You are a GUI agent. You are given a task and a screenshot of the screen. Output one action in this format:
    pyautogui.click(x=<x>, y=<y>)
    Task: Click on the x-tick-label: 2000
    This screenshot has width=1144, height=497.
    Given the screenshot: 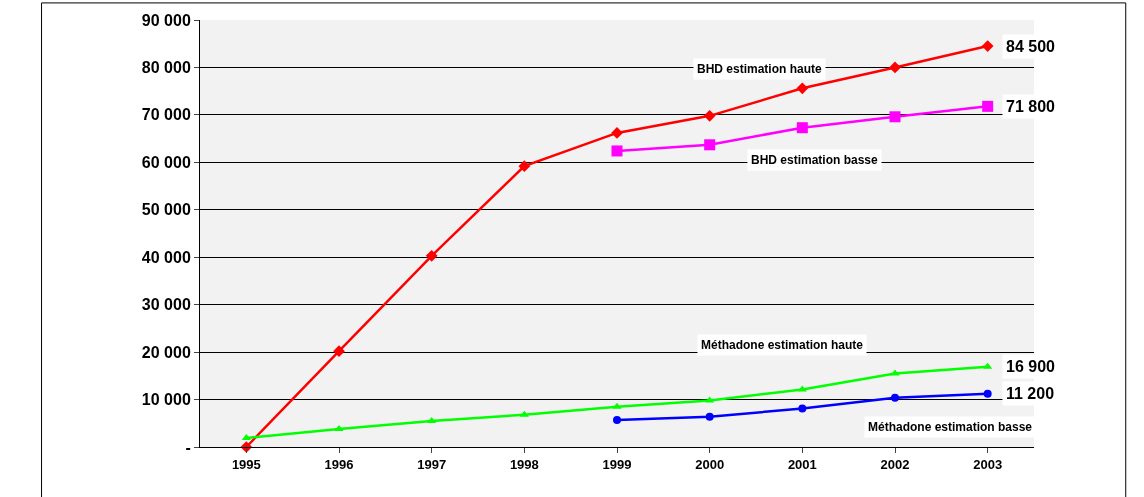 What is the action you would take?
    pyautogui.click(x=710, y=464)
    